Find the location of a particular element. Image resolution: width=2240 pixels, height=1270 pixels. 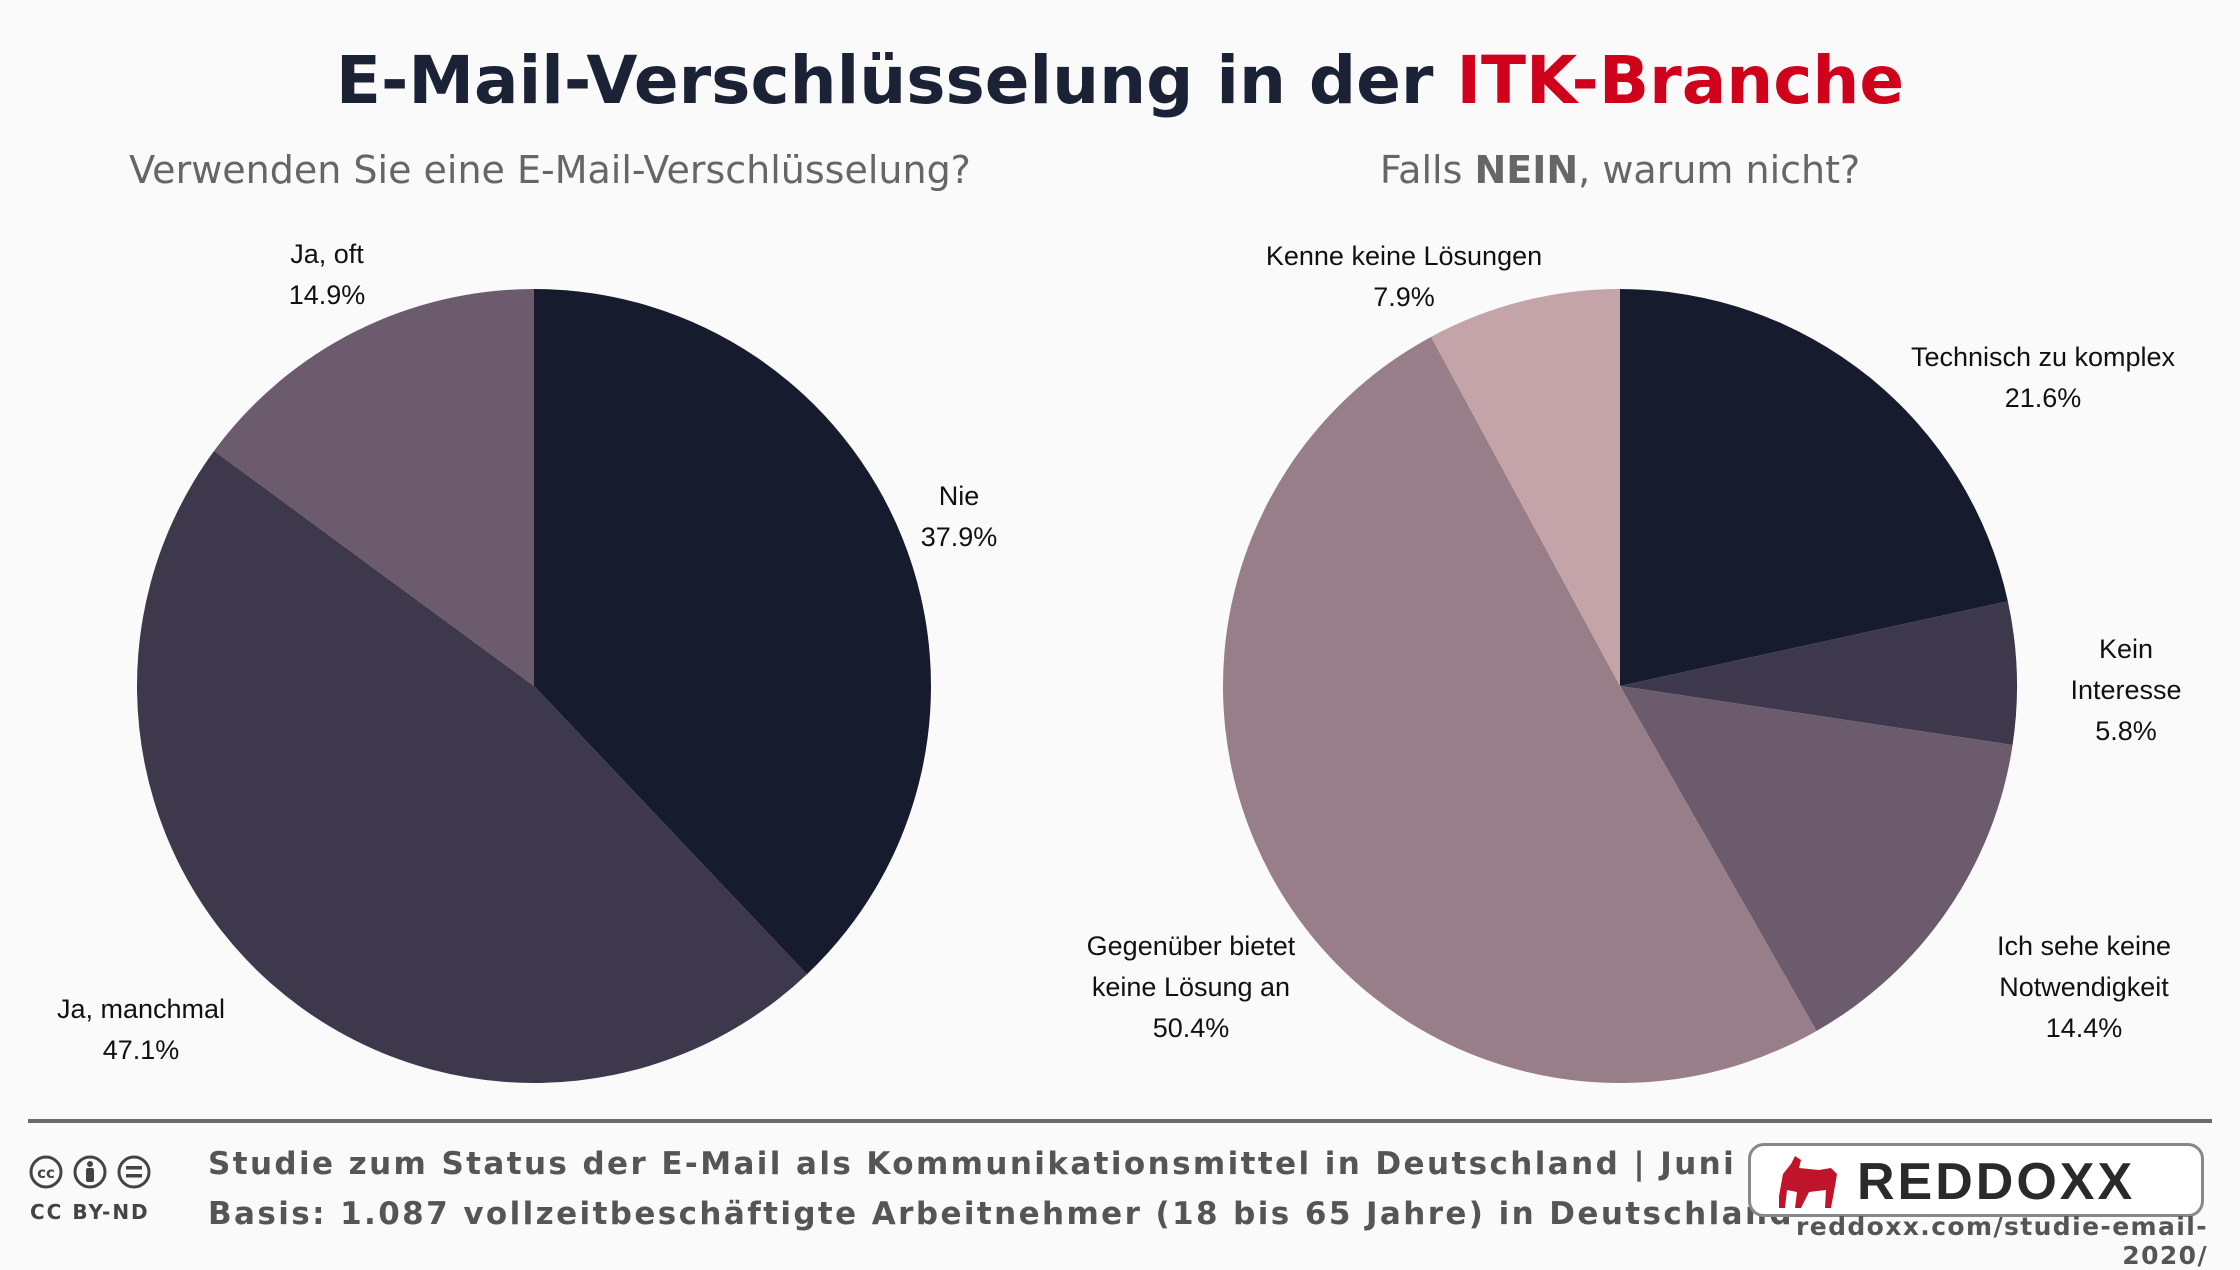

title-highlight: ITK-Branche is located at coordinates (1680, 80).